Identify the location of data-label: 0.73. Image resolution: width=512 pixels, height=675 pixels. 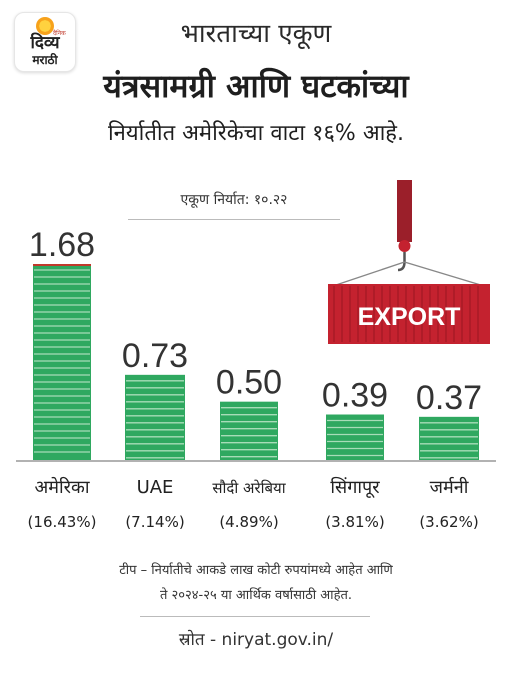
(155, 356).